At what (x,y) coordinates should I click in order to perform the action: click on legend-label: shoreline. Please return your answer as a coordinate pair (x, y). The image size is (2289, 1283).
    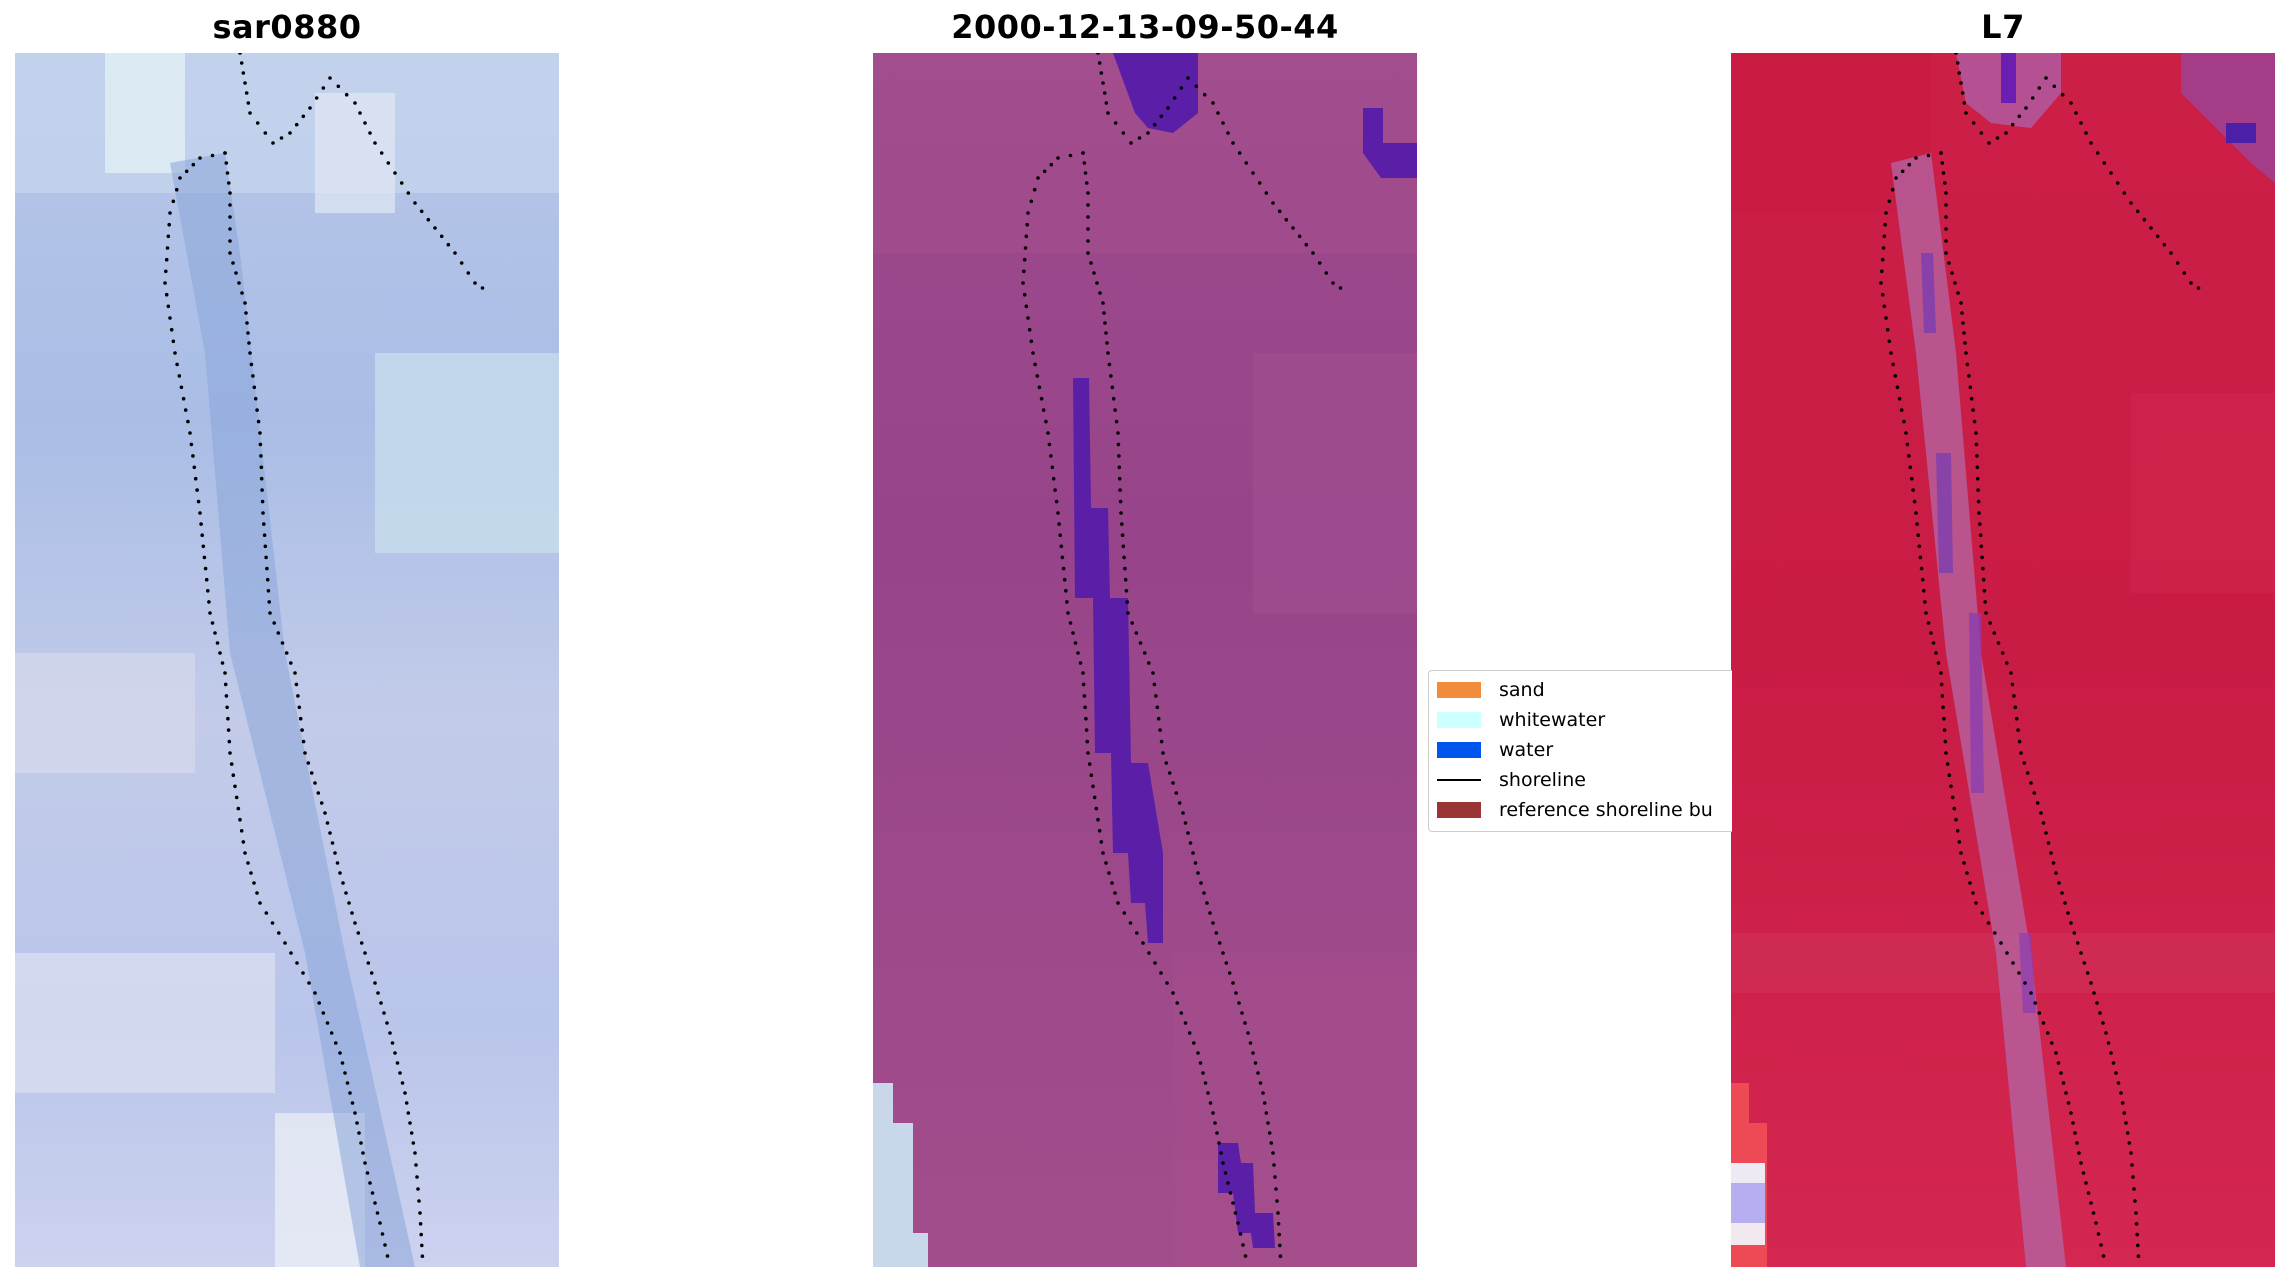
    Looking at the image, I should click on (1542, 780).